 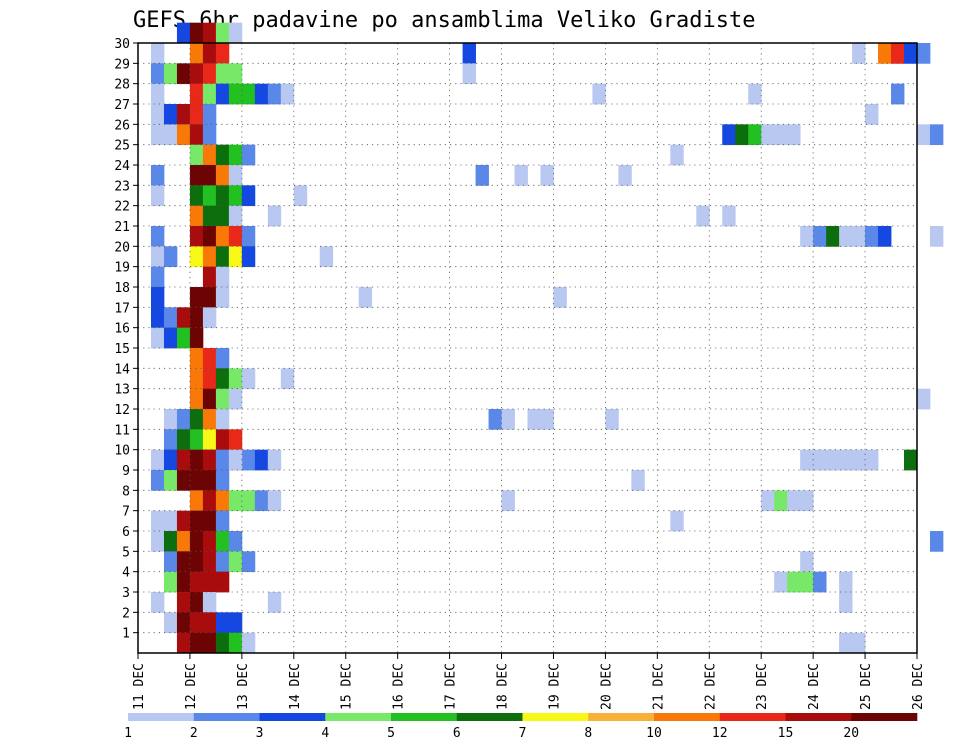 What do you see at coordinates (126, 471) in the screenshot?
I see `y-tick-label: 9` at bounding box center [126, 471].